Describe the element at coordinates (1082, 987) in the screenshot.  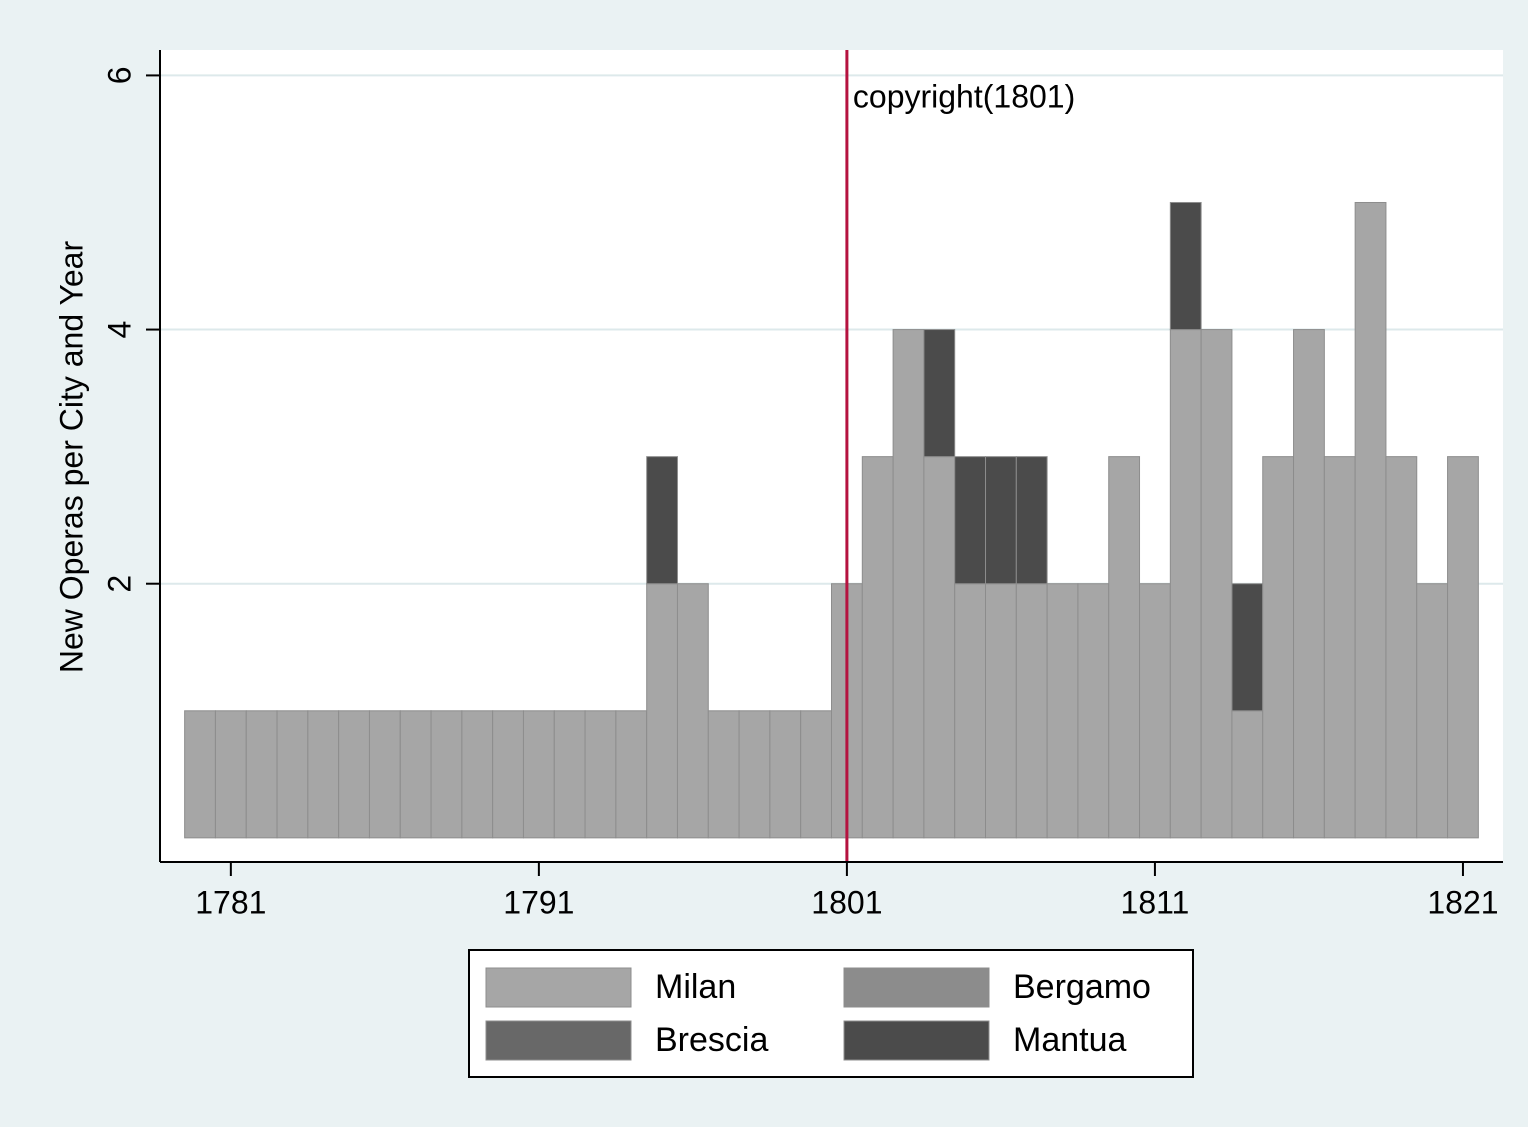
I see `legend-label: Bergamo` at that location.